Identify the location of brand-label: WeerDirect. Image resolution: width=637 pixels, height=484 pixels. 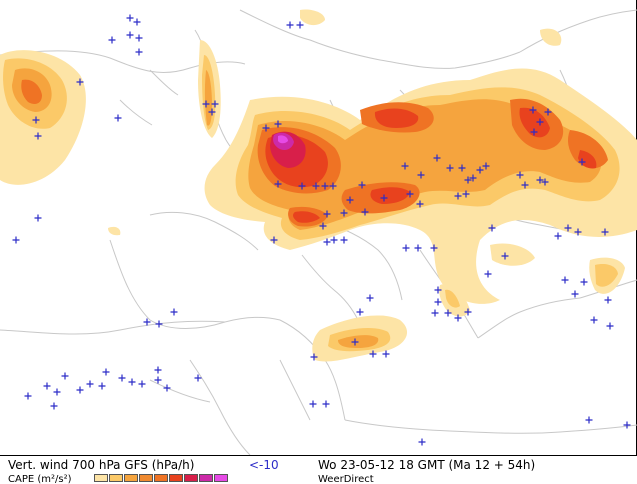
(346, 479).